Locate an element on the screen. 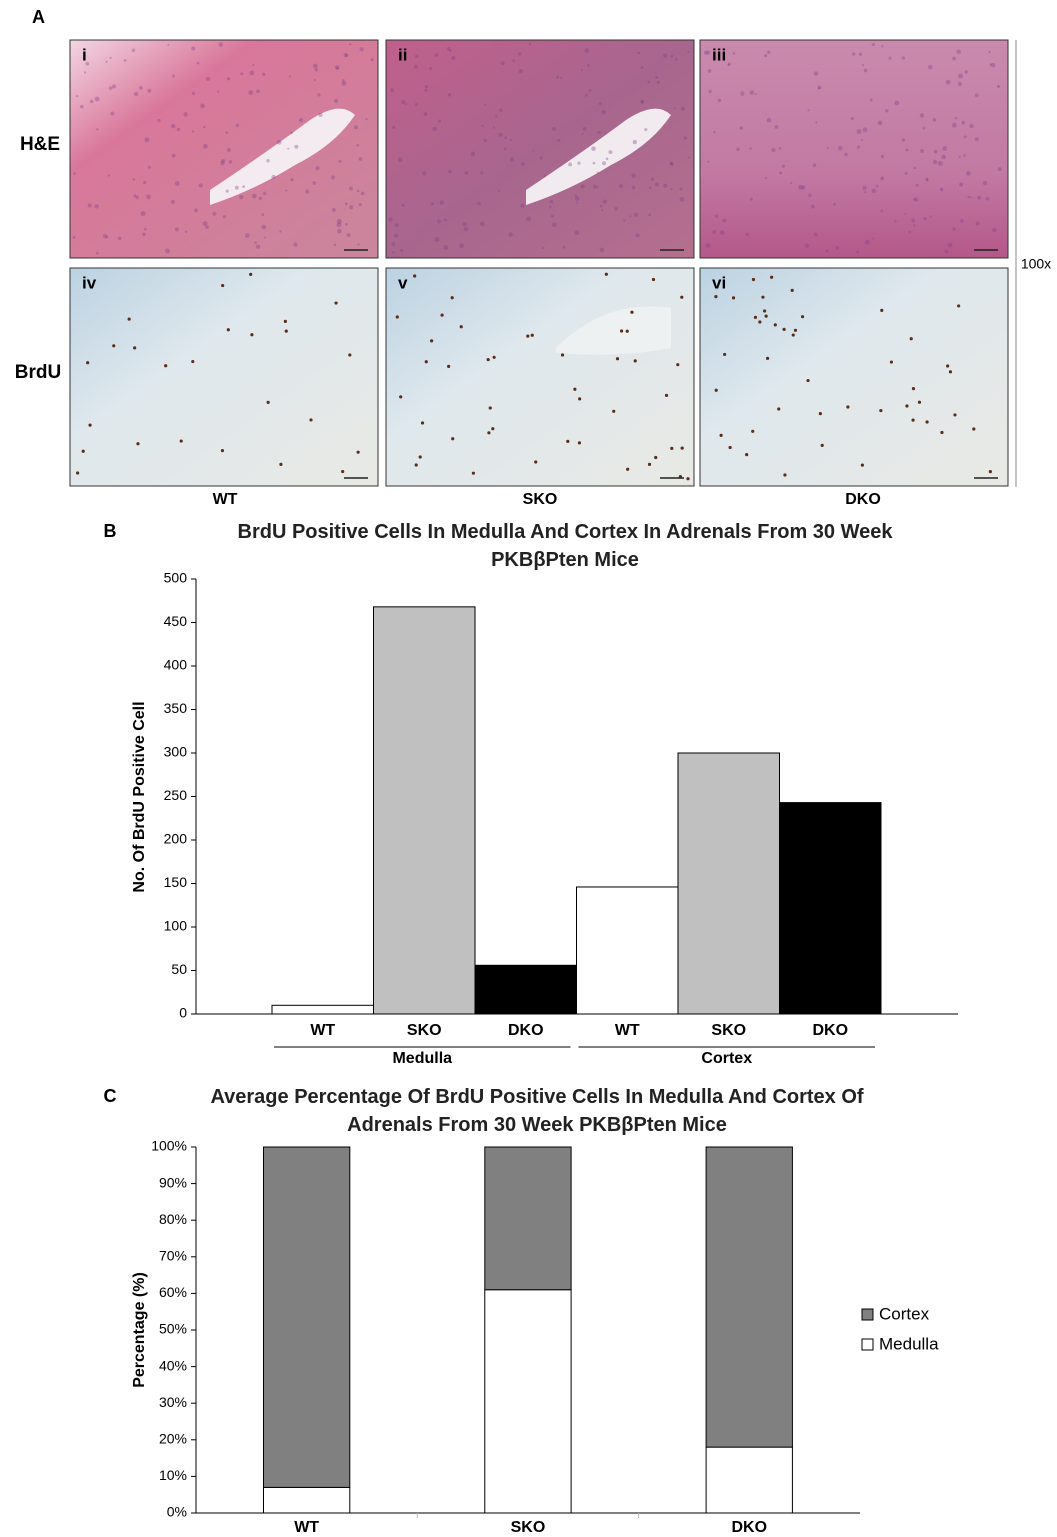  y-tick-label: 250 is located at coordinates (176, 795).